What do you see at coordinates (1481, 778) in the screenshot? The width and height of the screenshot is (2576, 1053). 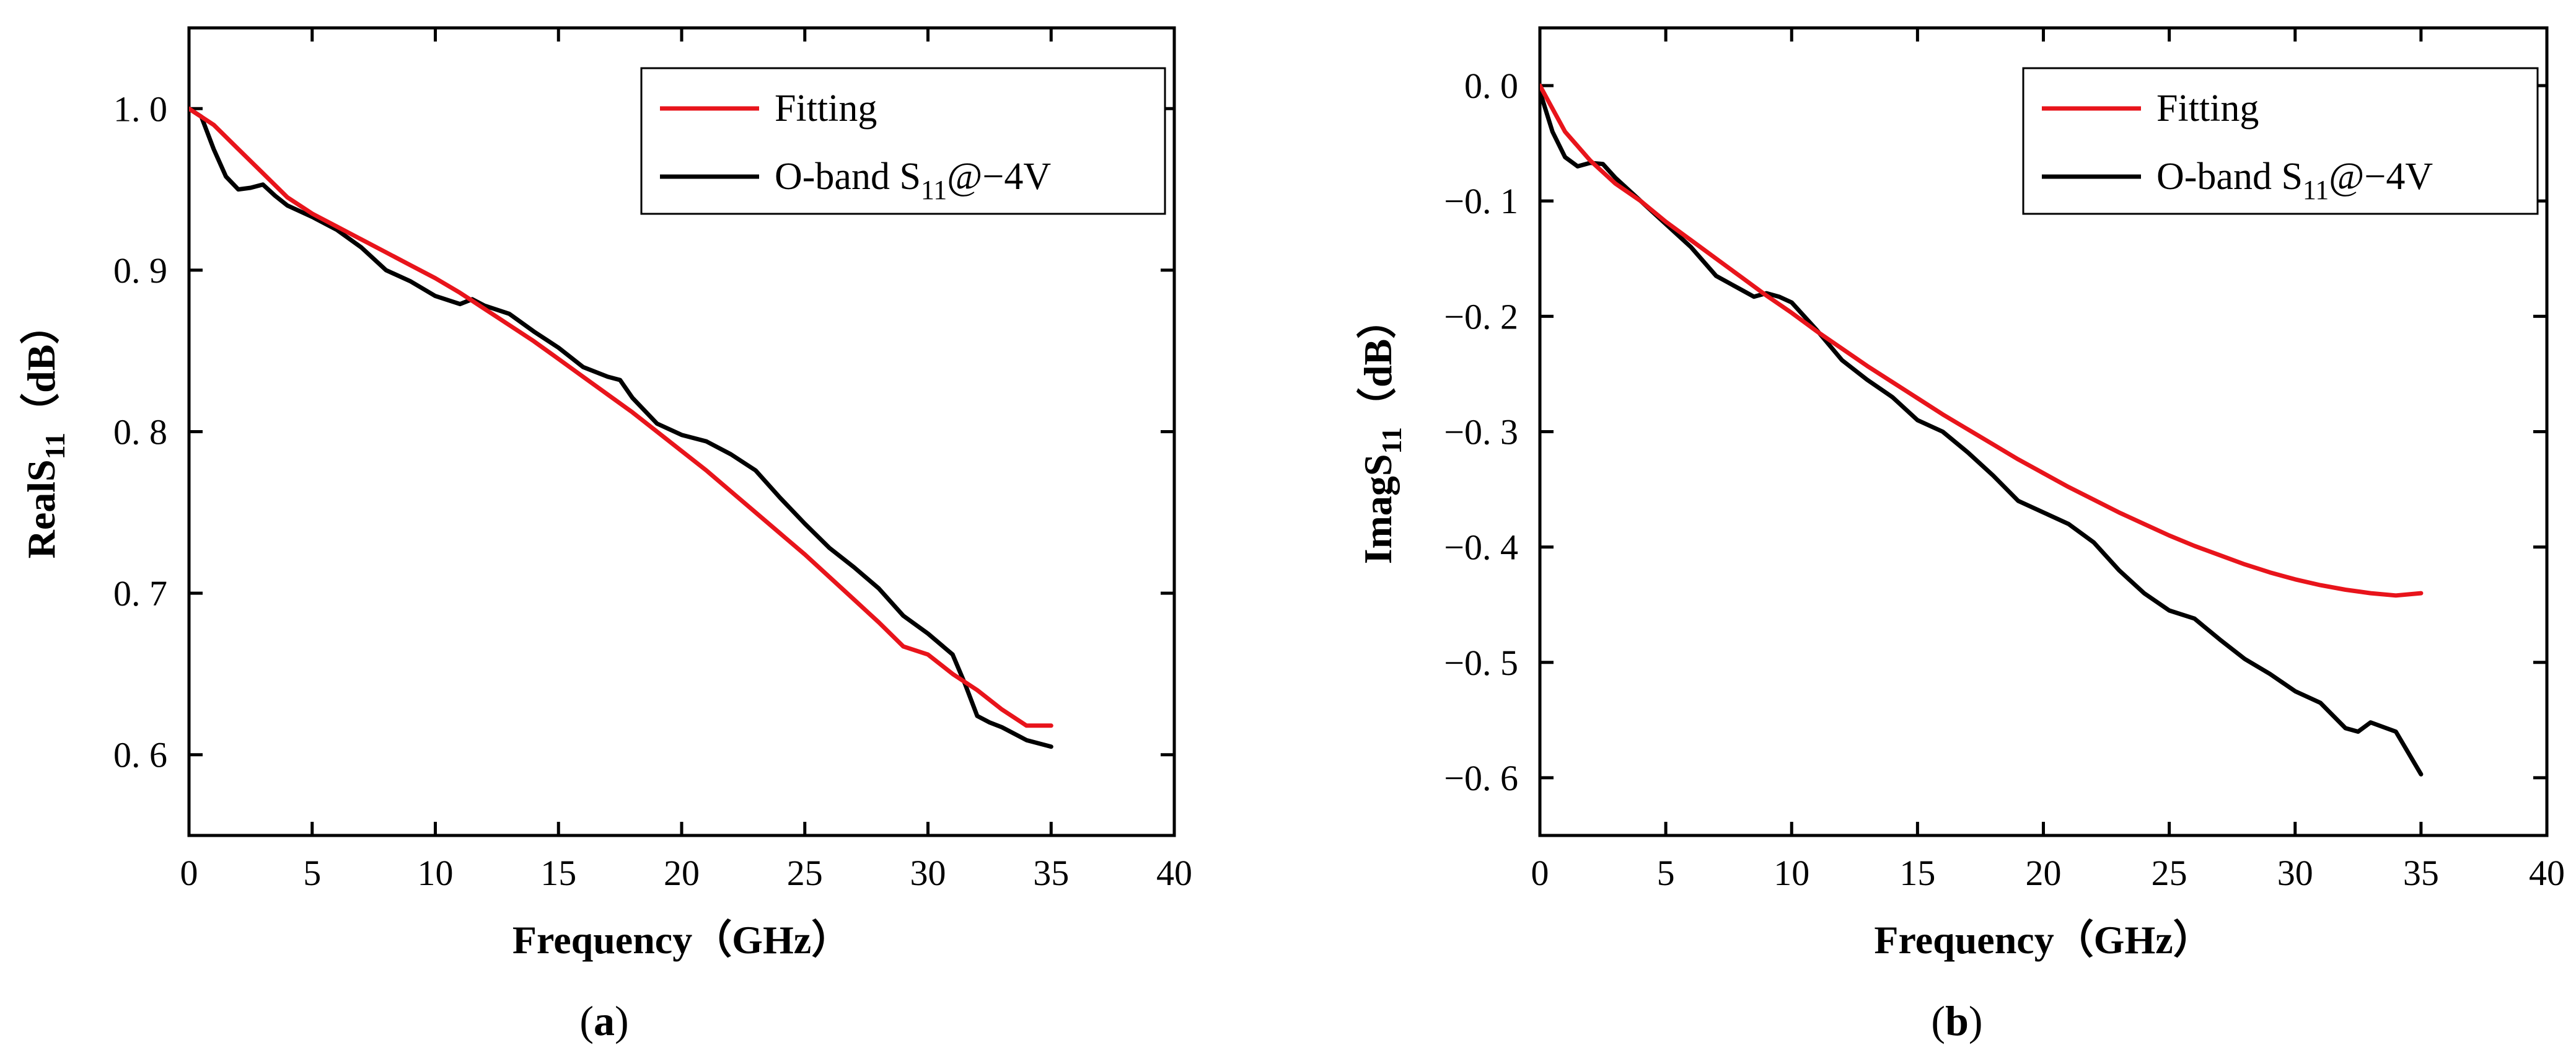 I see `y-tick-label: −0. 6` at bounding box center [1481, 778].